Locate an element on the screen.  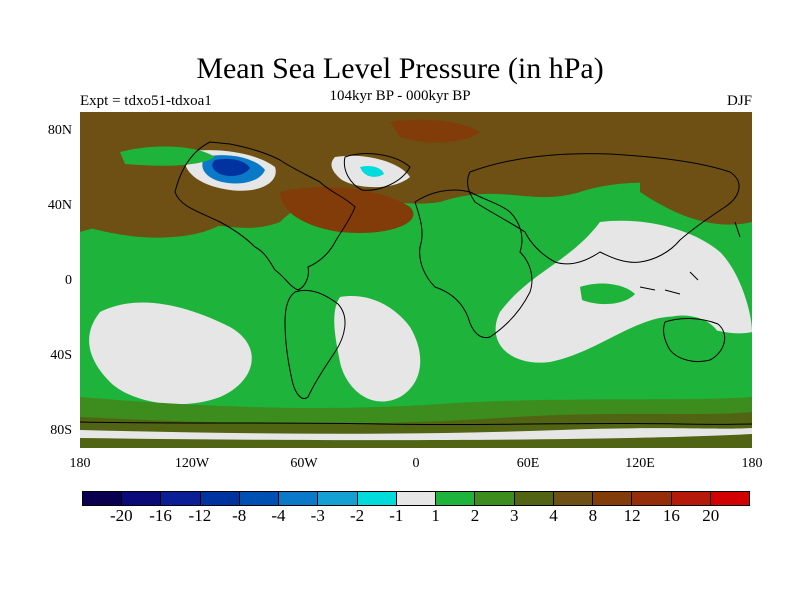
x-axis-label: 120W is located at coordinates (192, 463).